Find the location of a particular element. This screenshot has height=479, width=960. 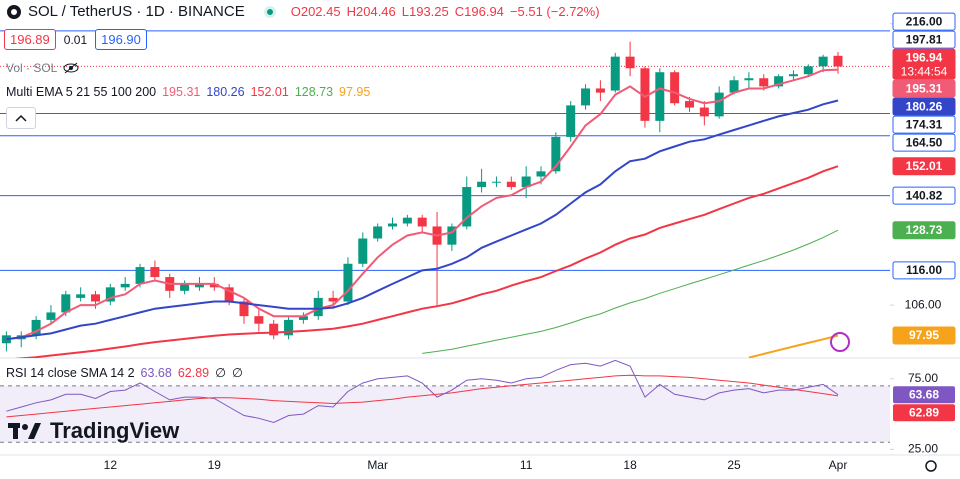

volume-legend: Vol · SOL is located at coordinates (42, 68).